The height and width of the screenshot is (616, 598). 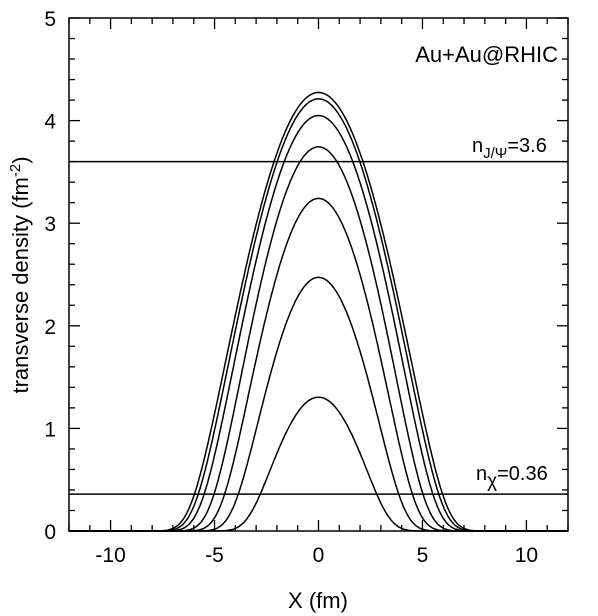 What do you see at coordinates (50, 532) in the screenshot?
I see `y-tick-label: 0` at bounding box center [50, 532].